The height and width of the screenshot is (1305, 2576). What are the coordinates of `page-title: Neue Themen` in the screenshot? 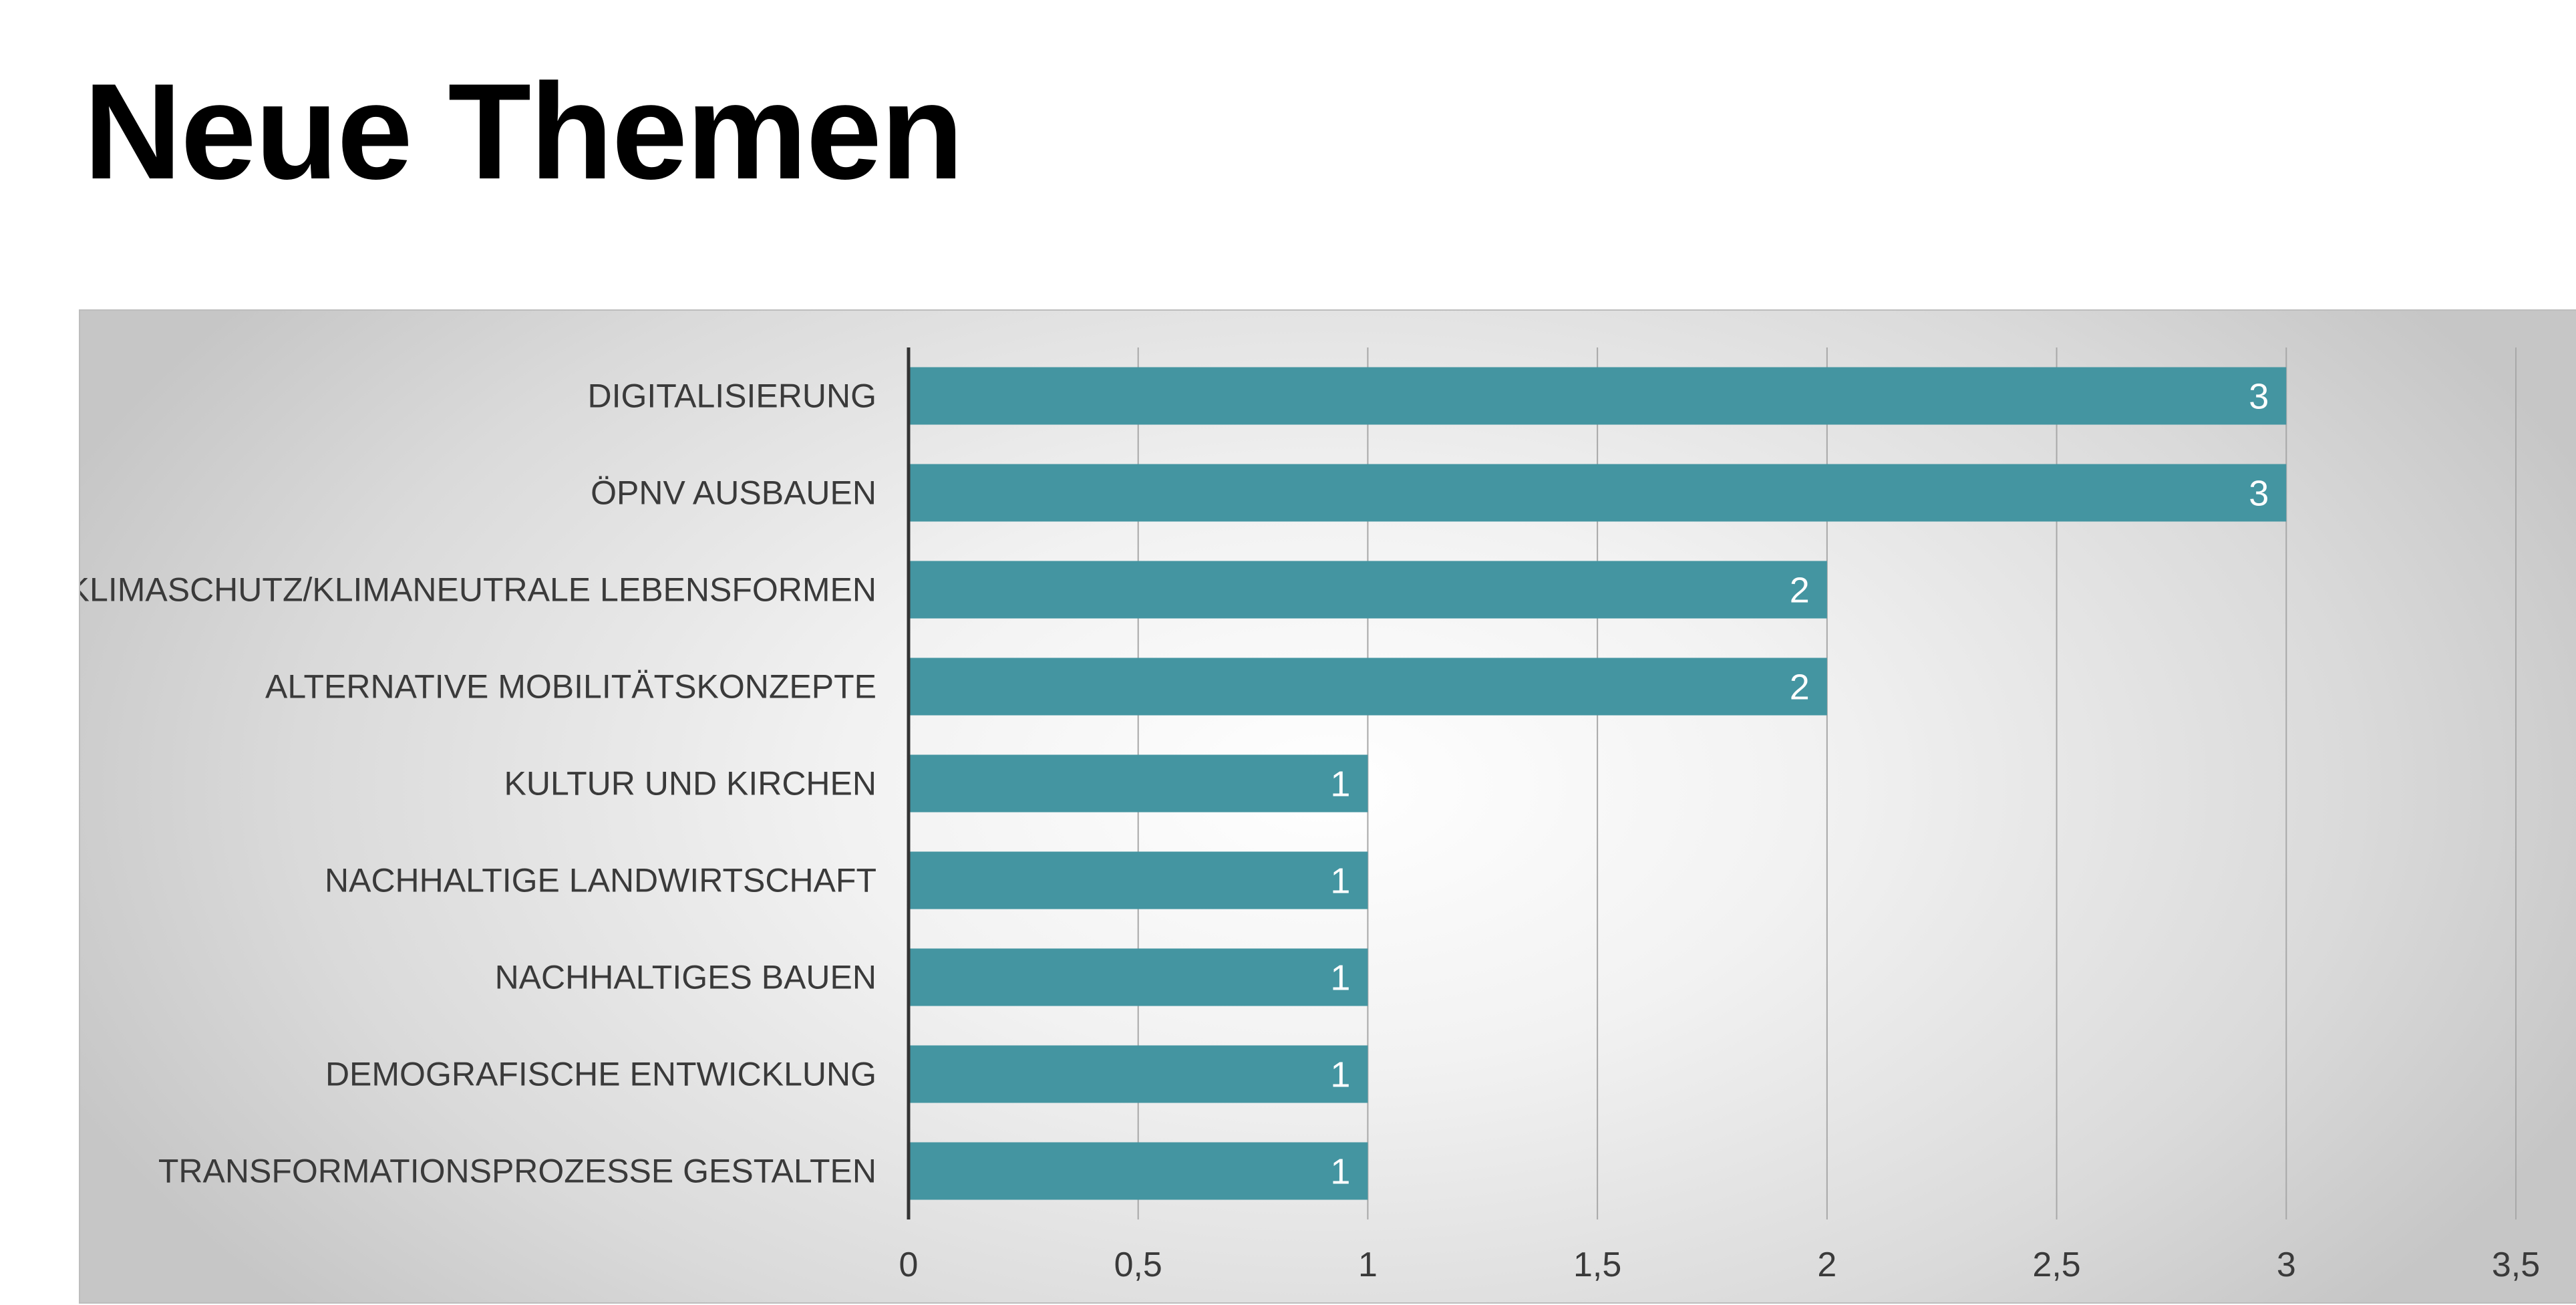 It's located at (524, 131).